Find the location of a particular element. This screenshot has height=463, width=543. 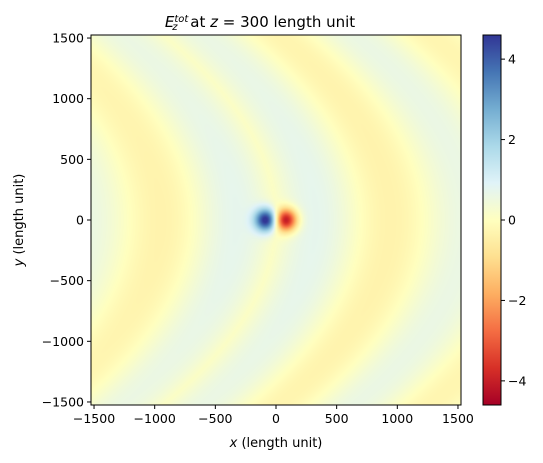

y-tick-label: 500 is located at coordinates (72, 159).